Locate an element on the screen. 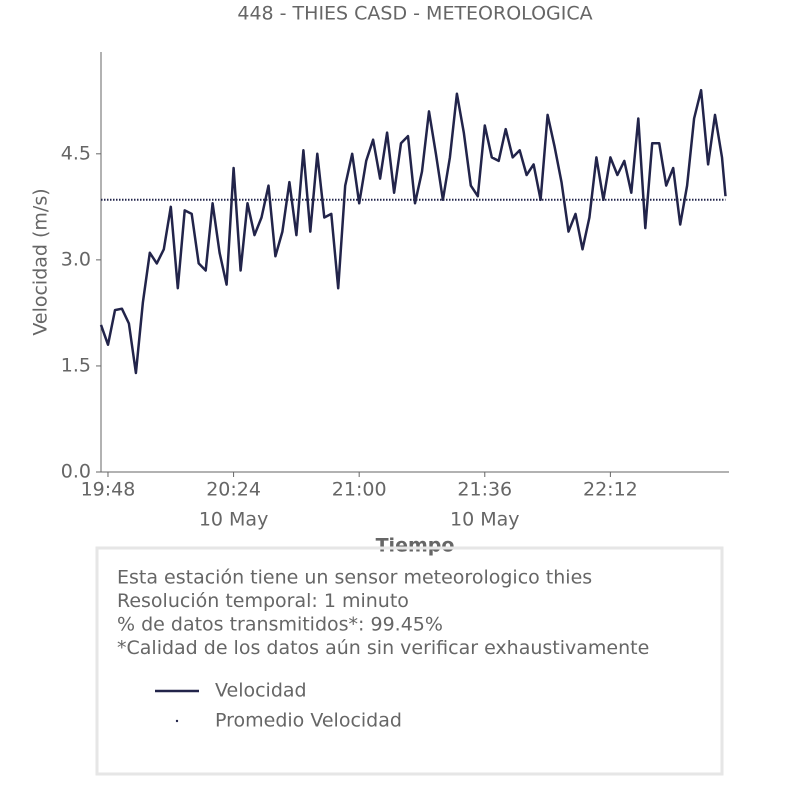 This screenshot has width=806, height=806. chart-title: 448 - THIES CASD - METEOROLOGICA is located at coordinates (414, 14).